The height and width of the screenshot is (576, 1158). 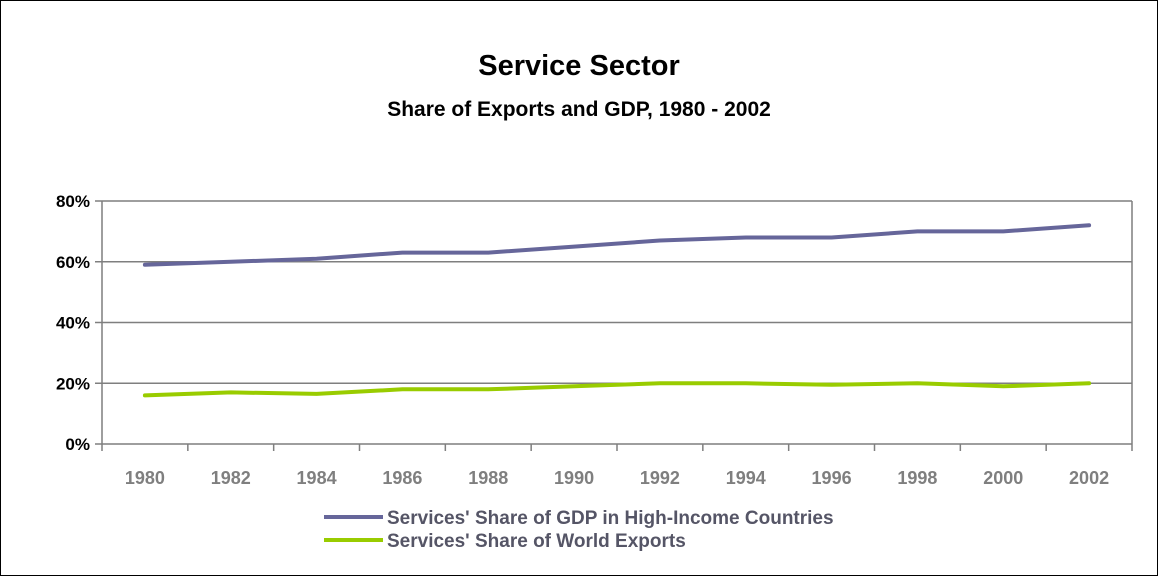 What do you see at coordinates (1089, 478) in the screenshot?
I see `x-tick-label: 2002` at bounding box center [1089, 478].